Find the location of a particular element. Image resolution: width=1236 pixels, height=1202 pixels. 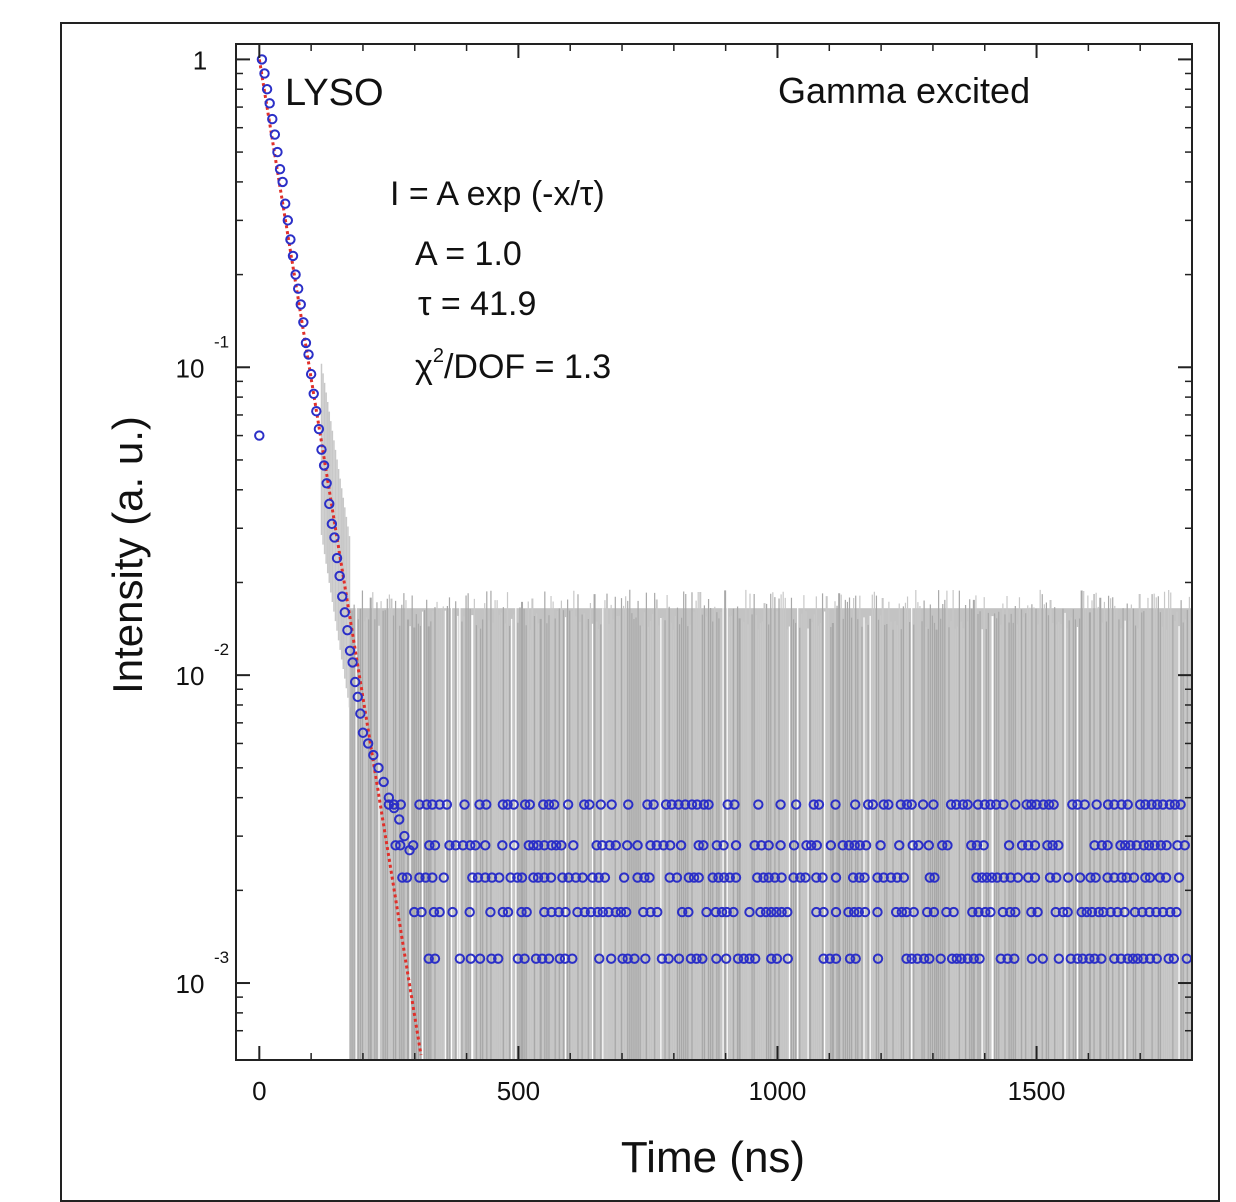

fit-amplitude: A = 1.0 is located at coordinates (468, 254).